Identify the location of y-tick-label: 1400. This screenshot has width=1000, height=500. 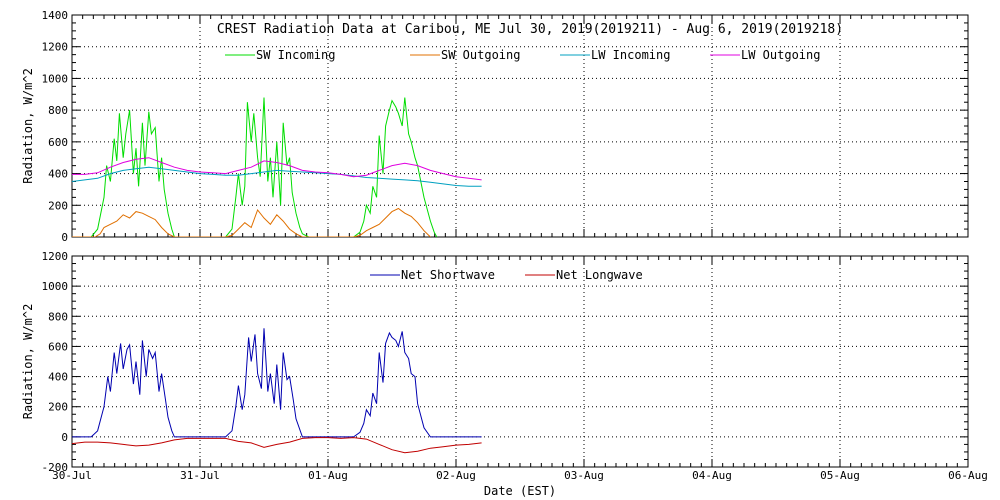
(55, 15).